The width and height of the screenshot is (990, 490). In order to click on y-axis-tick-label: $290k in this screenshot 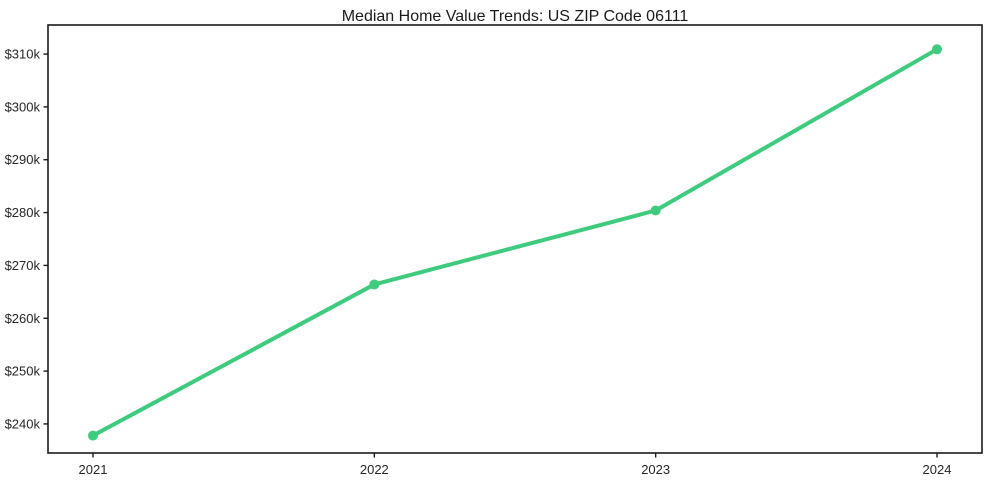, I will do `click(23, 159)`.